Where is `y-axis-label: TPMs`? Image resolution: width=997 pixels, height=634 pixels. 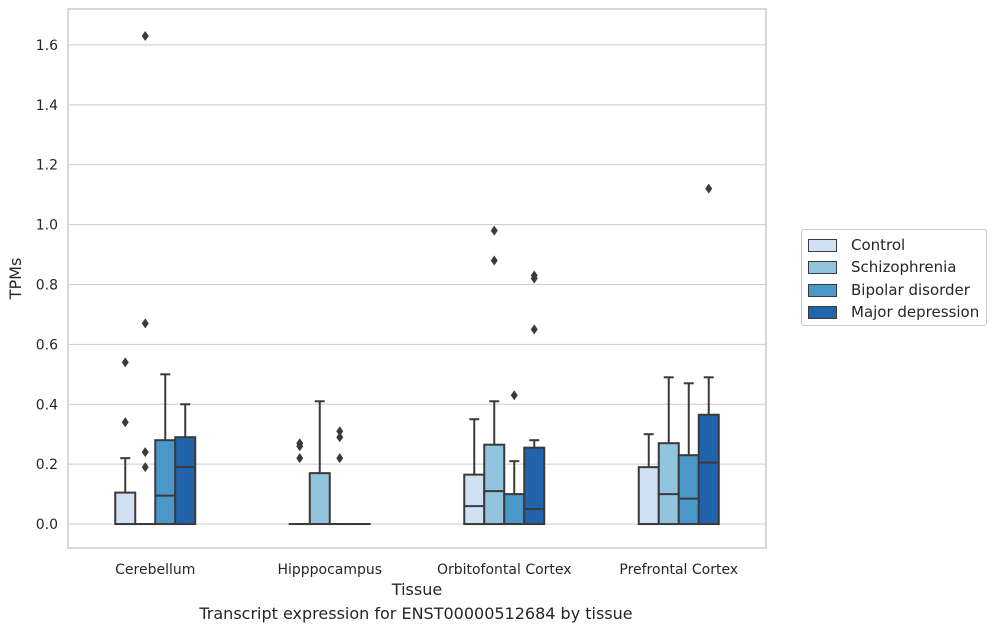
y-axis-label: TPMs is located at coordinates (15, 279).